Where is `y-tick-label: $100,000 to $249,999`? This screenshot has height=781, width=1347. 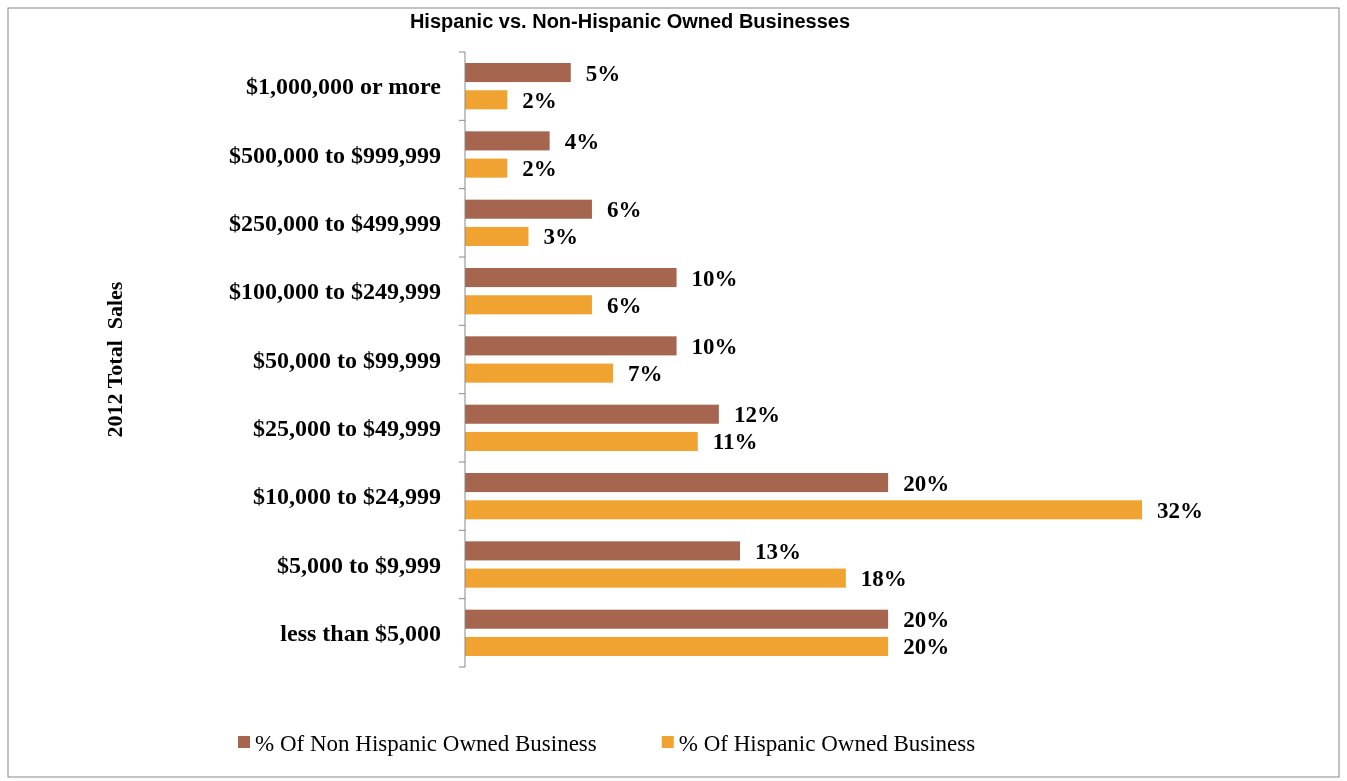 y-tick-label: $100,000 to $249,999 is located at coordinates (335, 291).